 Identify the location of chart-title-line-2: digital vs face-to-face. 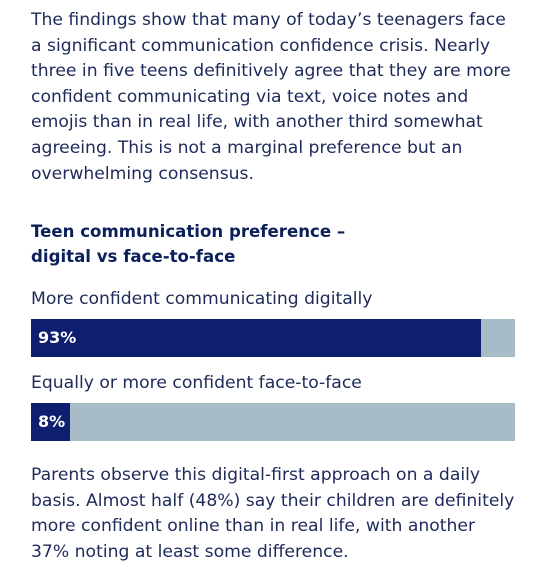
(133, 257).